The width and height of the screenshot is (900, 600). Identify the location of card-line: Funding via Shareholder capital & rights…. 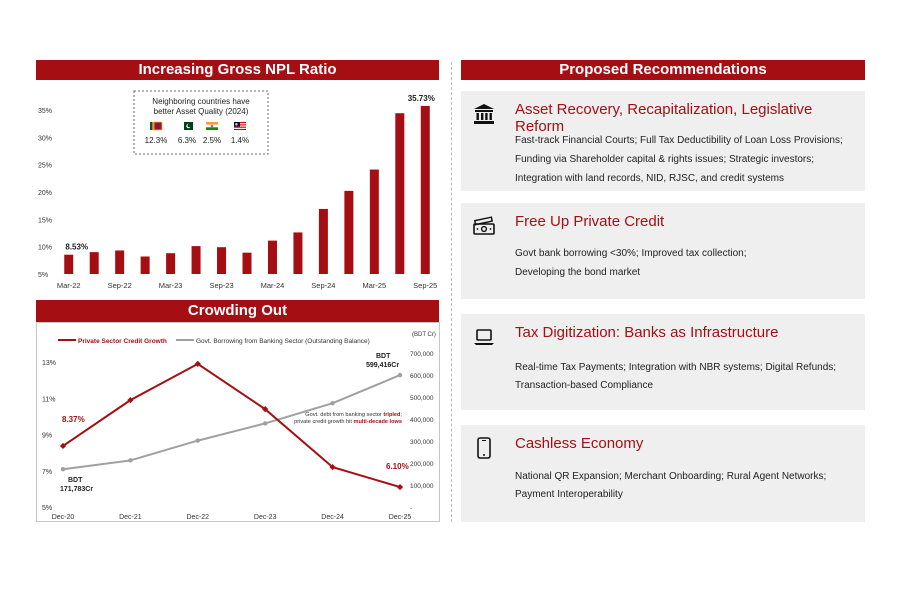
(665, 159).